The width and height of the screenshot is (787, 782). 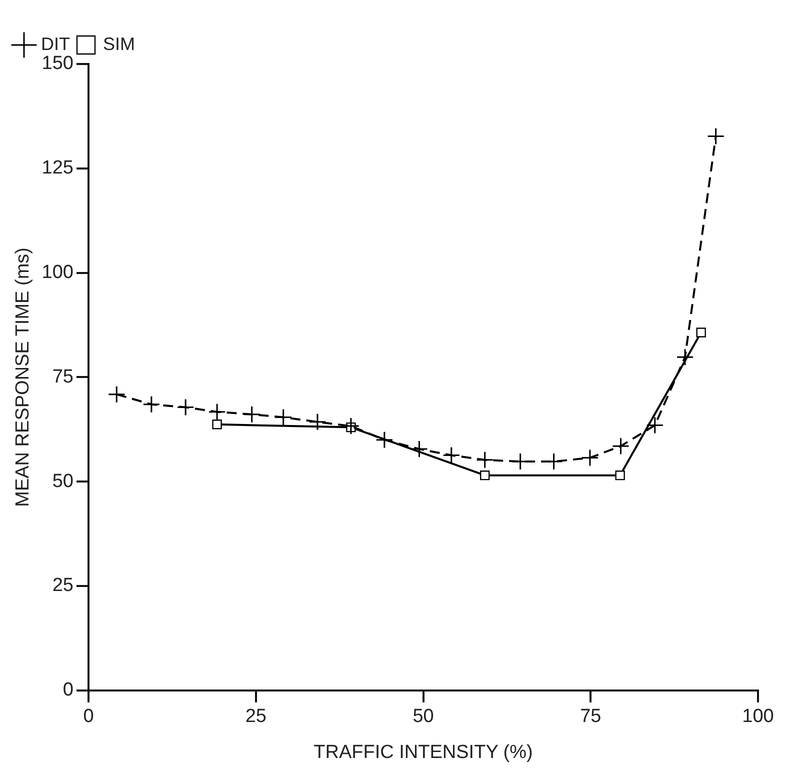 What do you see at coordinates (423, 717) in the screenshot?
I see `x-tick-label: 50` at bounding box center [423, 717].